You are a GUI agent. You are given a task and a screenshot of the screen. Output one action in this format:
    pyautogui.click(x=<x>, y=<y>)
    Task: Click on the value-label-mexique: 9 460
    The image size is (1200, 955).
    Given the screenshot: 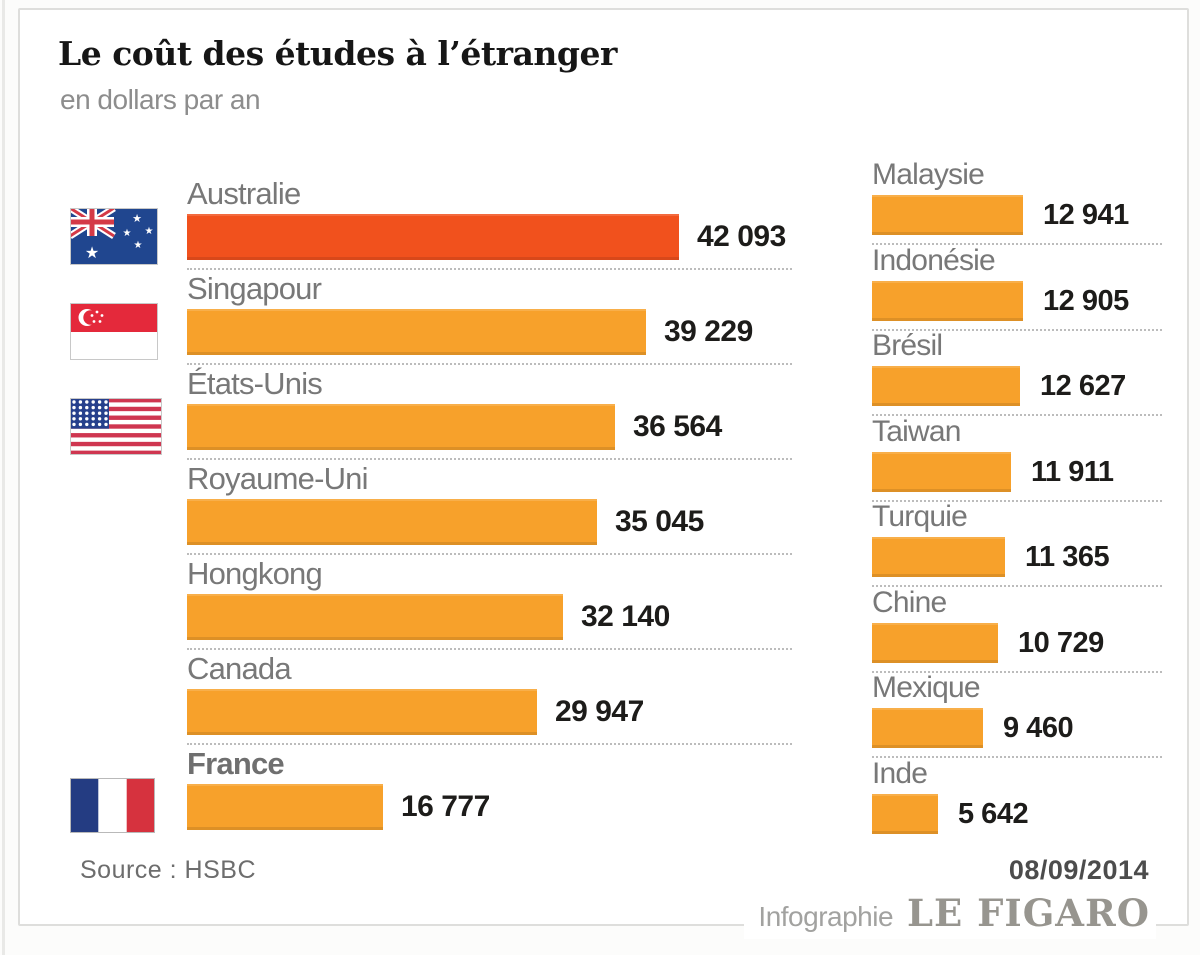 What is the action you would take?
    pyautogui.click(x=1038, y=727)
    